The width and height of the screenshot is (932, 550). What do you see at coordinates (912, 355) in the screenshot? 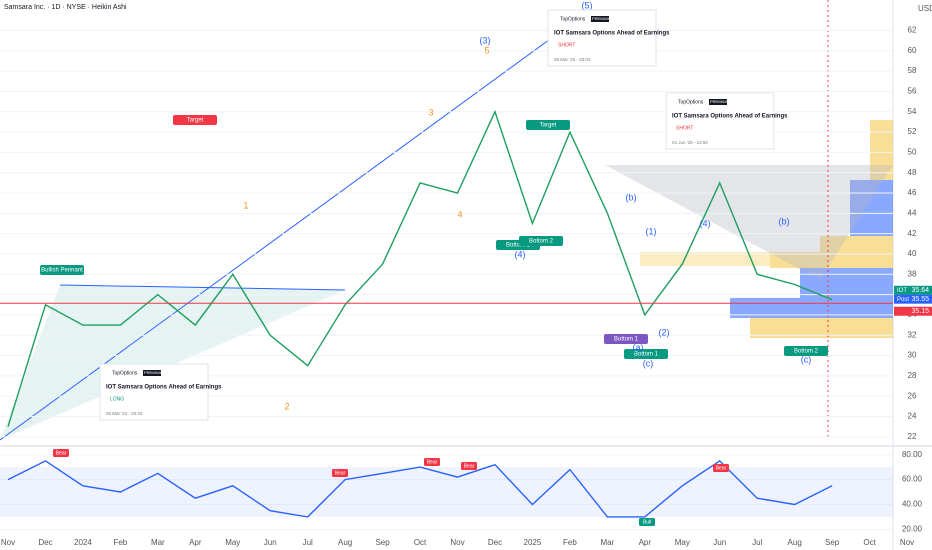
I see `y-tick-label: 30` at bounding box center [912, 355].